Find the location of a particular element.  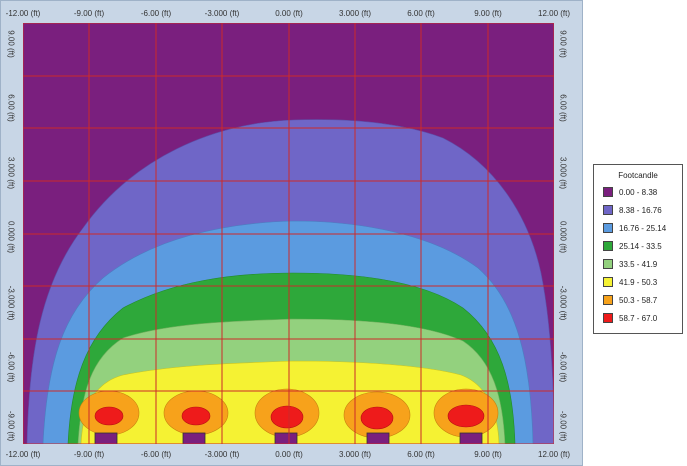

legend-item: 16.76 - 25.14 is located at coordinates (634, 228).